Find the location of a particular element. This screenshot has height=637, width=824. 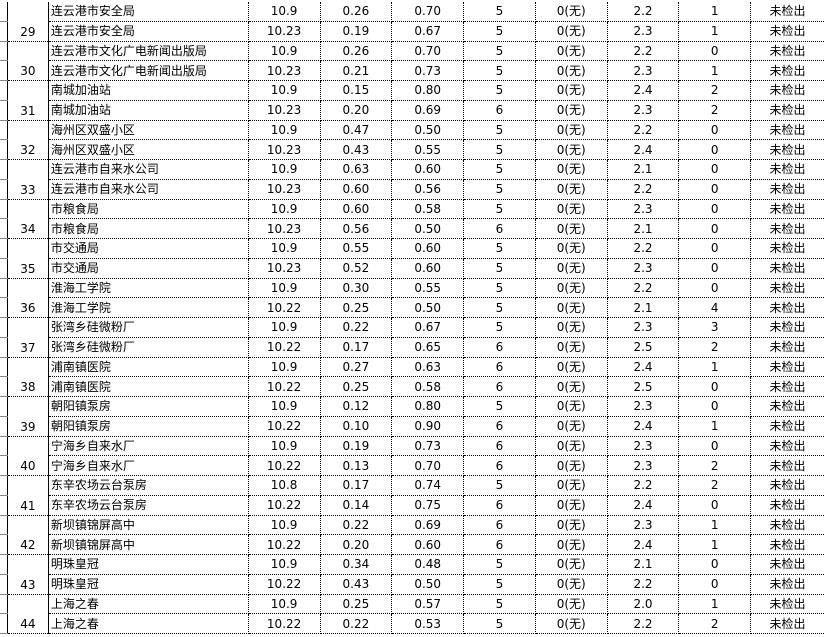

index-cell: 44 is located at coordinates (28, 614).